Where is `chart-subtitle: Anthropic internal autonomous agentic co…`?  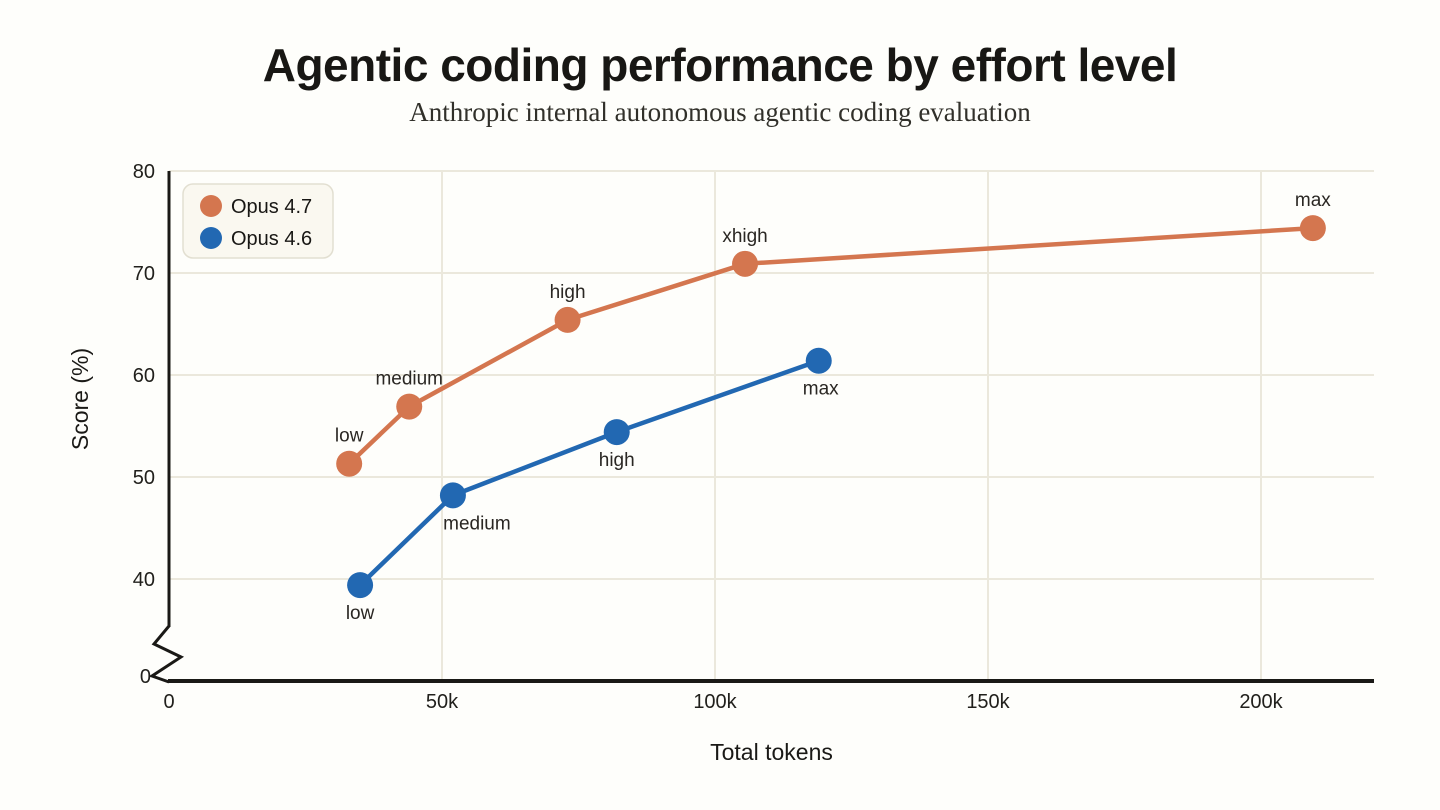
chart-subtitle: Anthropic internal autonomous agentic co… is located at coordinates (720, 112).